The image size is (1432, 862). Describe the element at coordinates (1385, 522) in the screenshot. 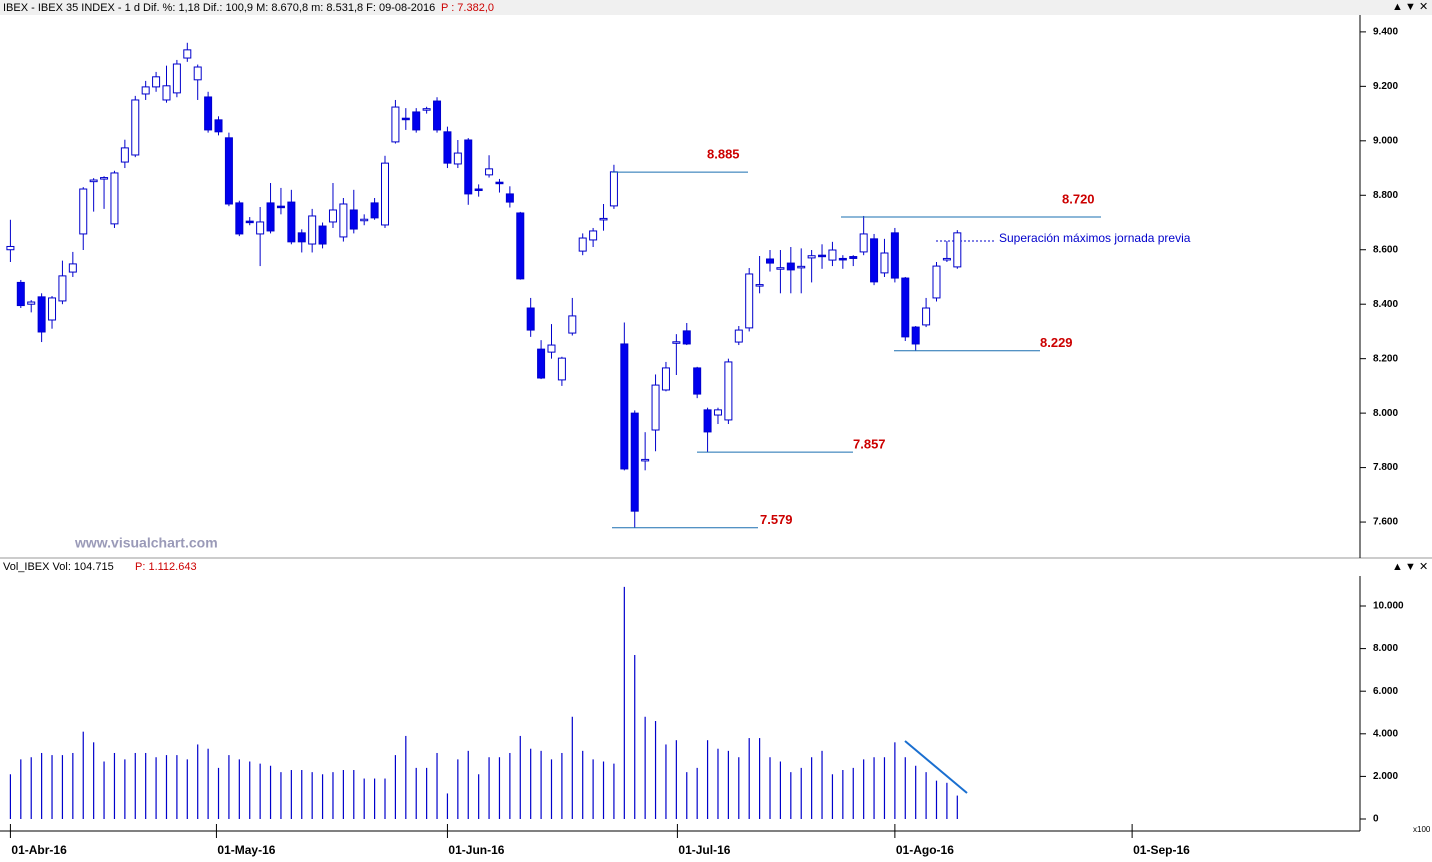

I see `y-tick-label: 7.600` at that location.